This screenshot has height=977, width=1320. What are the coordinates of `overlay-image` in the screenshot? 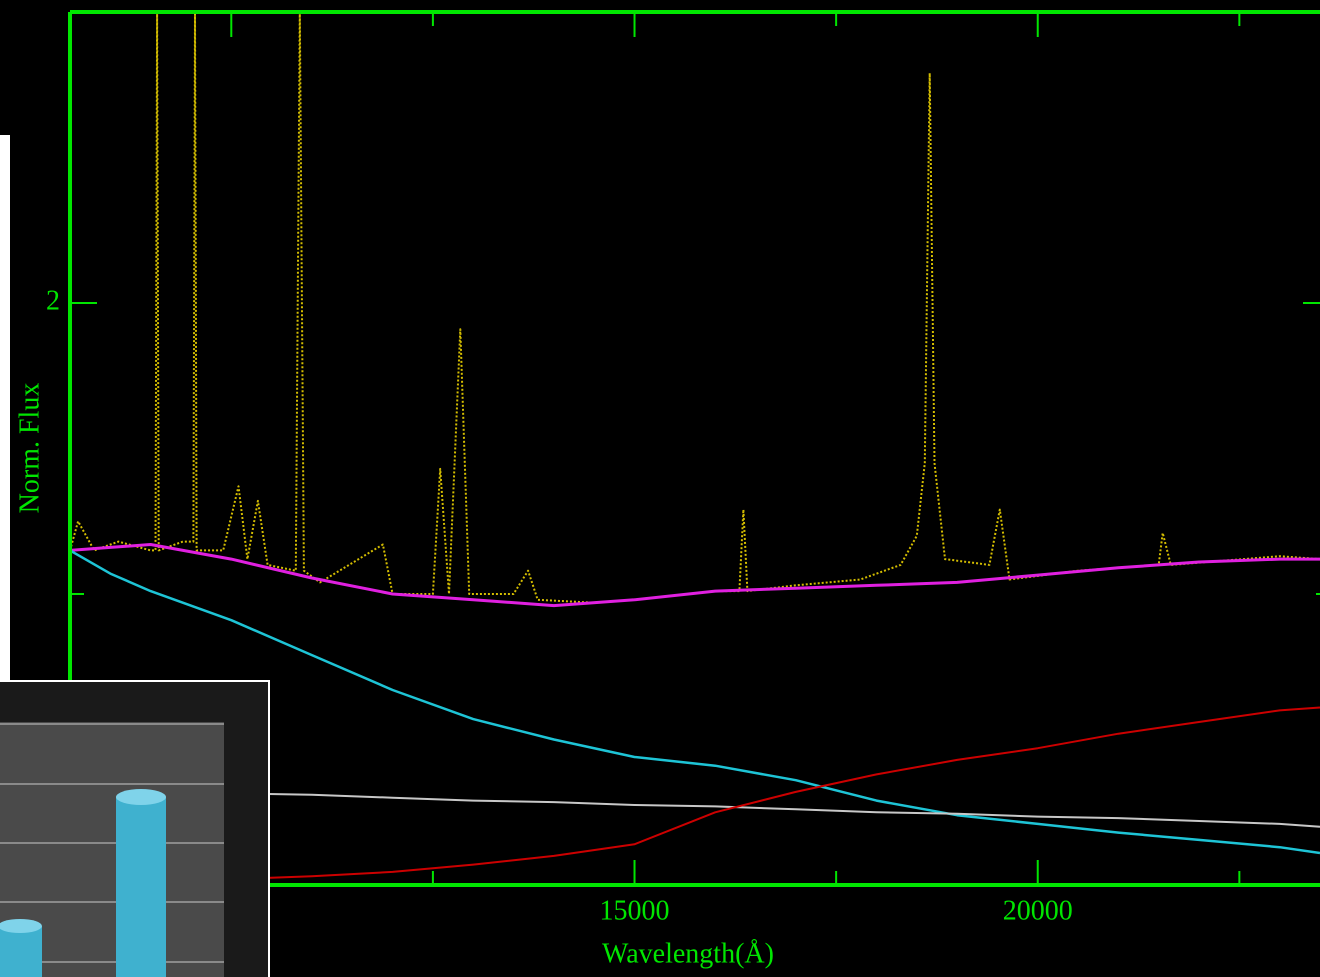 It's located at (135, 828).